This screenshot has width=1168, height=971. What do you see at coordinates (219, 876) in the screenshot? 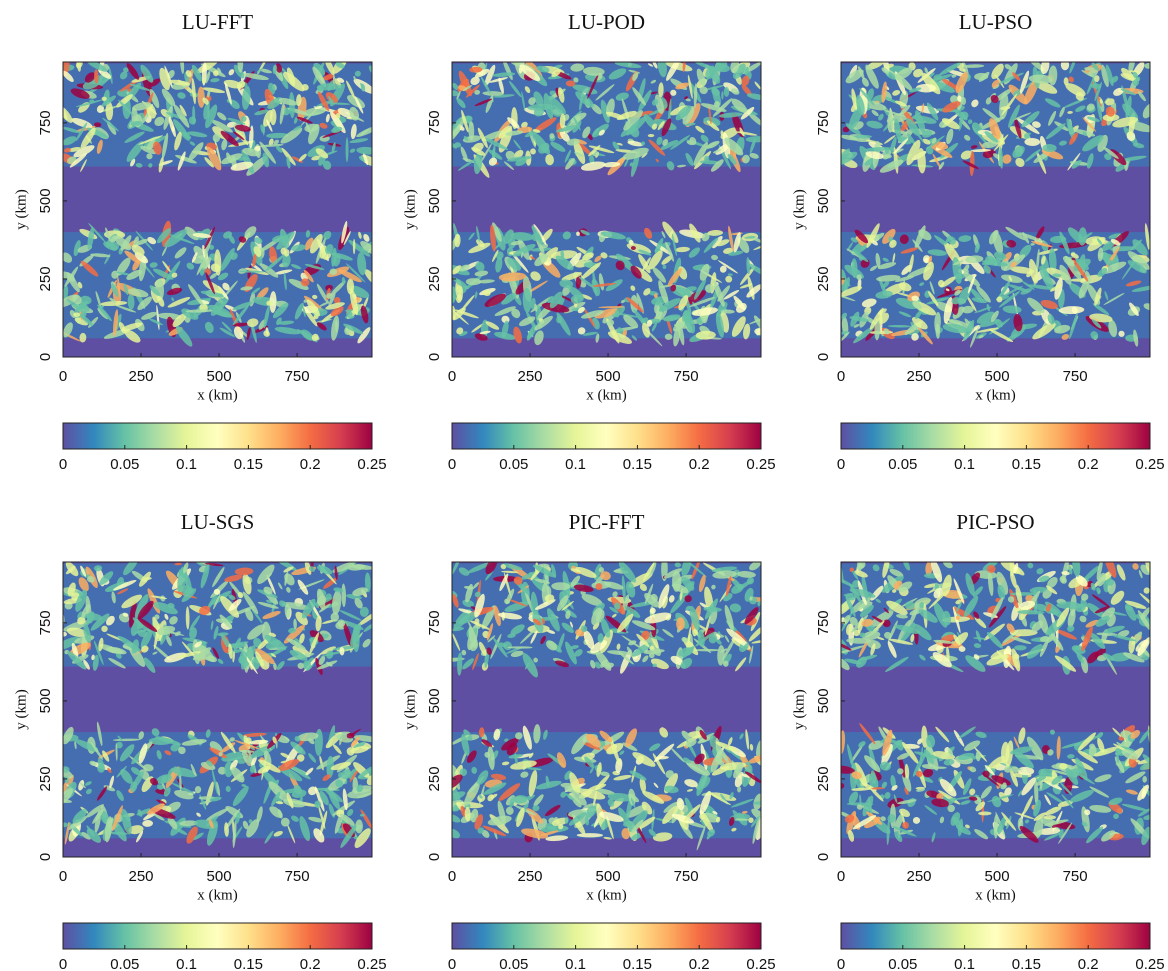
I see `x-tick-label: 500` at bounding box center [219, 876].